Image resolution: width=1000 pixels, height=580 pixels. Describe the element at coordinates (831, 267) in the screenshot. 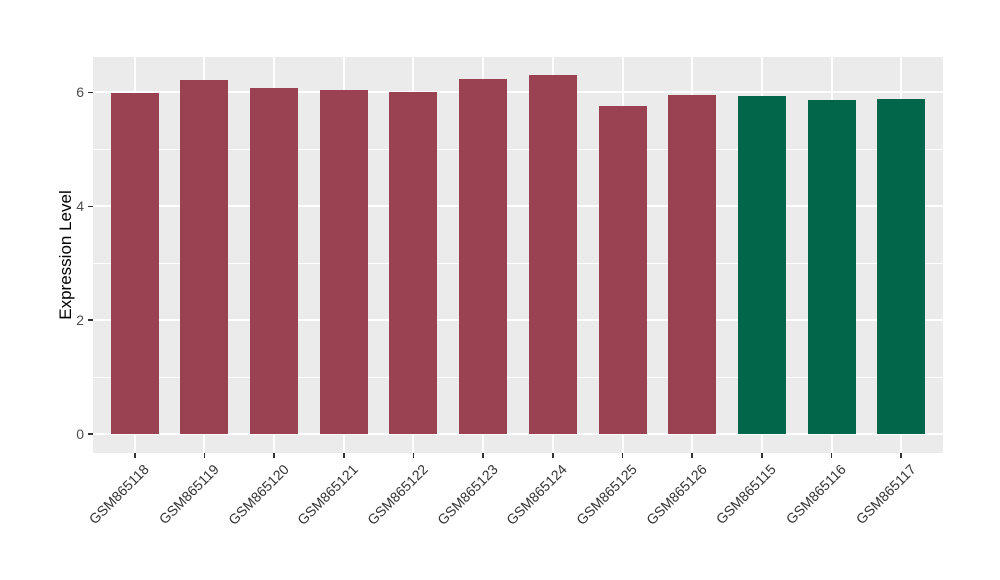

I see `bar-GSM865116` at that location.